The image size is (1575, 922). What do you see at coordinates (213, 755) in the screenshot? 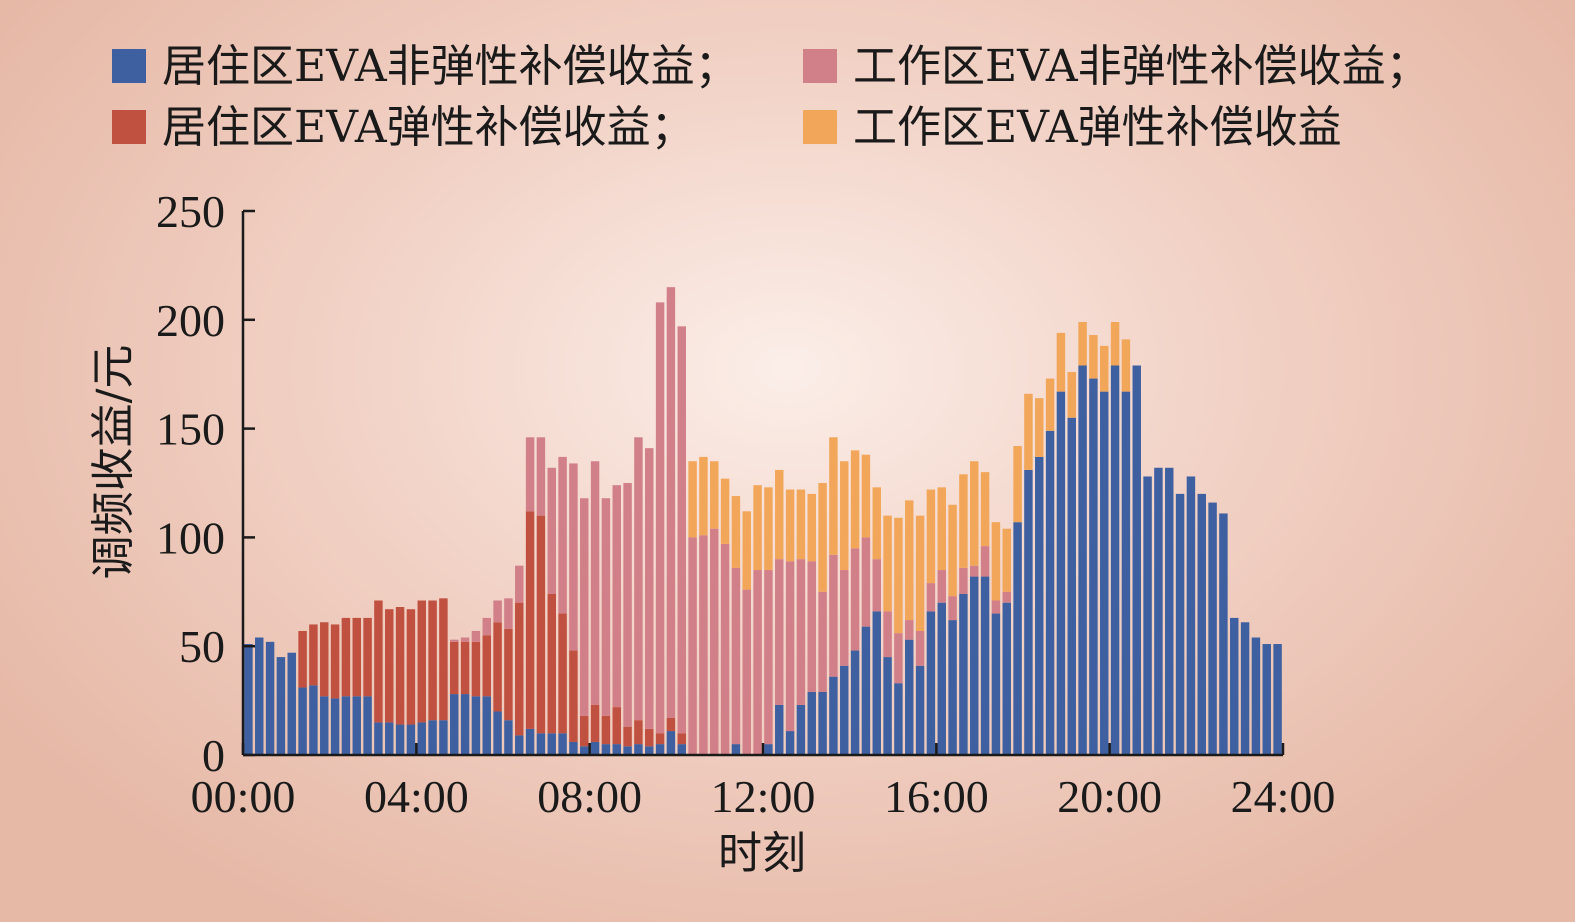
I see `y-tick-label: 0` at bounding box center [213, 755].